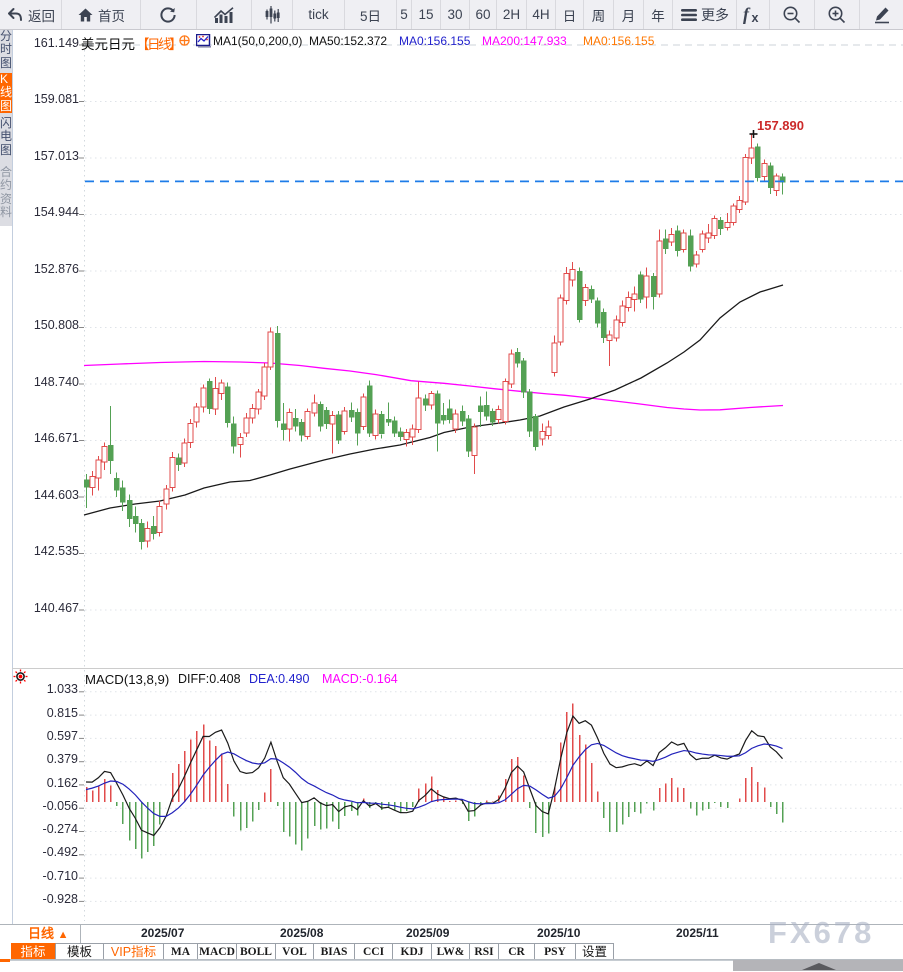  What do you see at coordinates (747, 14) in the screenshot?
I see `svg-text: f` at bounding box center [747, 14].